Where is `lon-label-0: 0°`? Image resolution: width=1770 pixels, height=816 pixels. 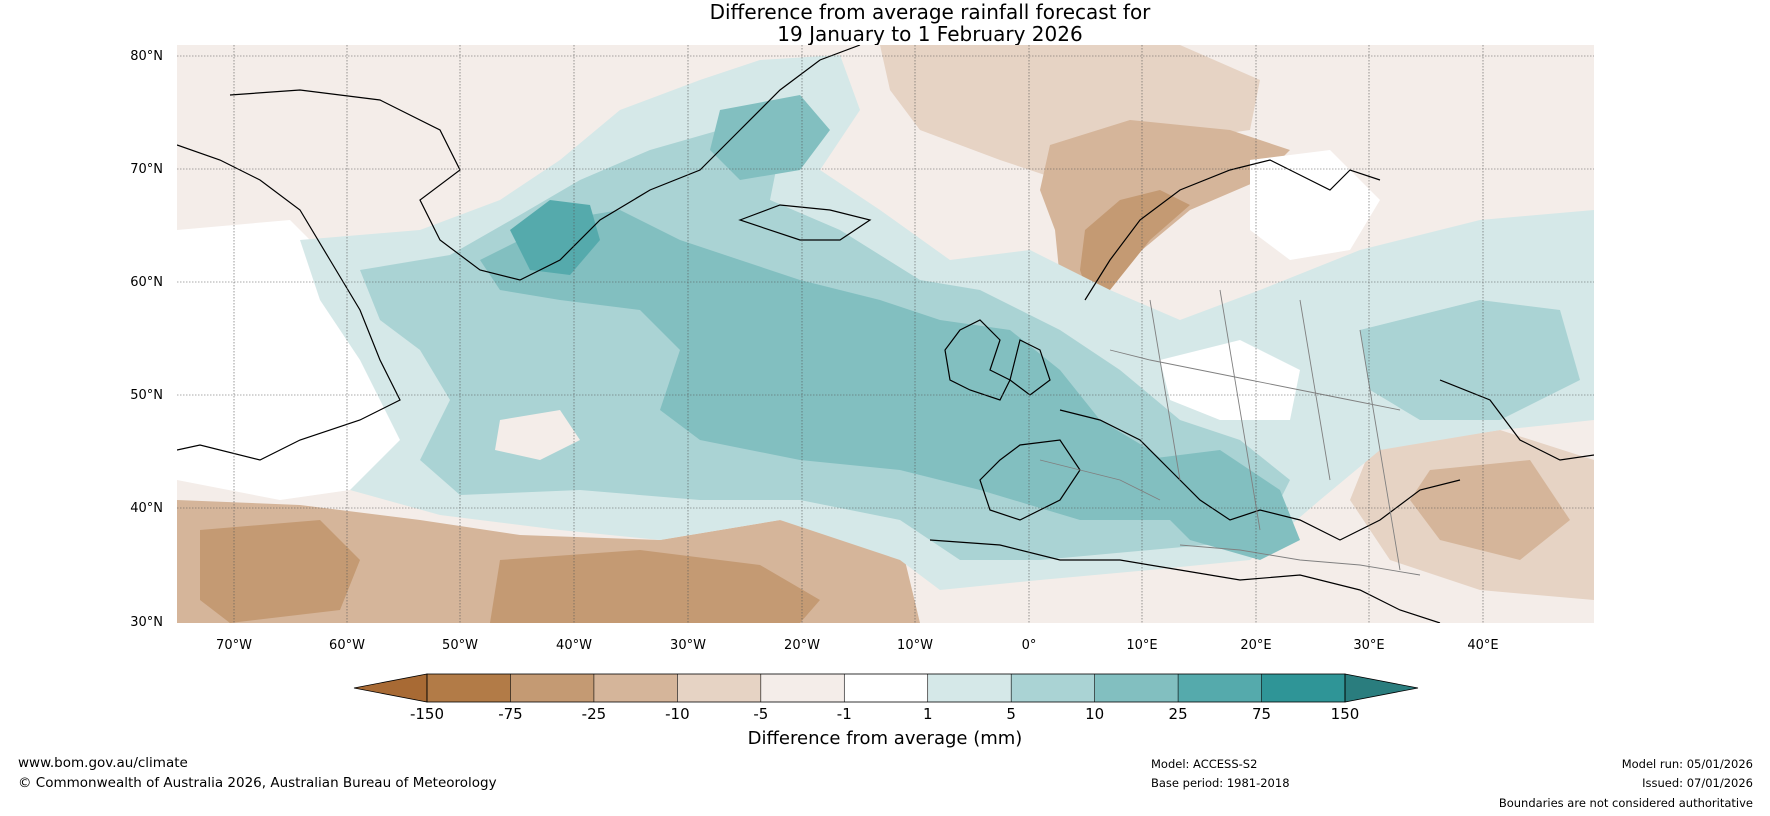 lon-label-0: 0° is located at coordinates (1029, 645).